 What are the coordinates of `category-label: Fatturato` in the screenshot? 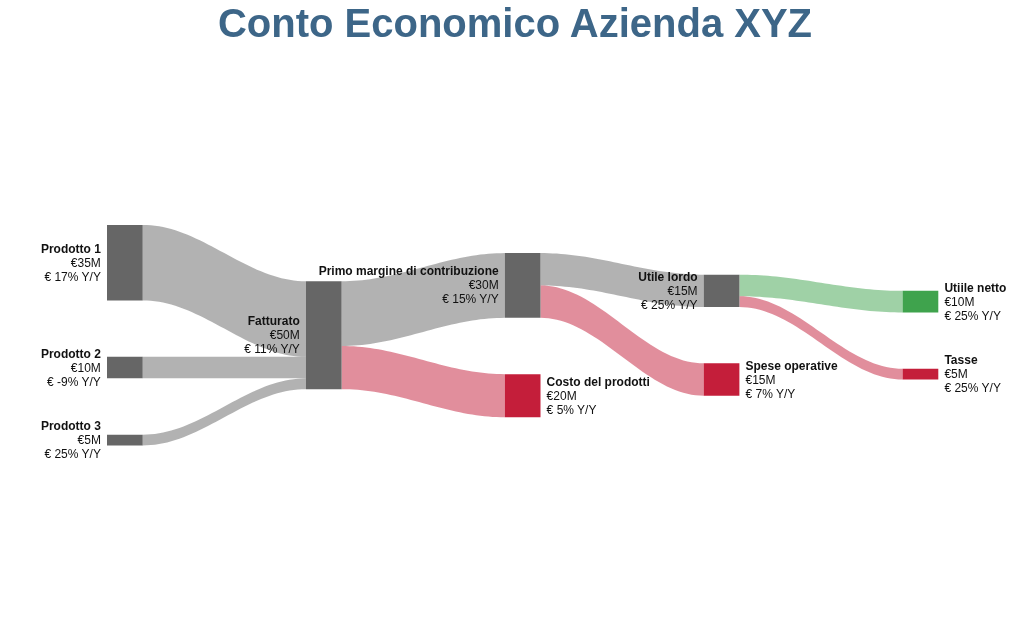 It's located at (273, 321).